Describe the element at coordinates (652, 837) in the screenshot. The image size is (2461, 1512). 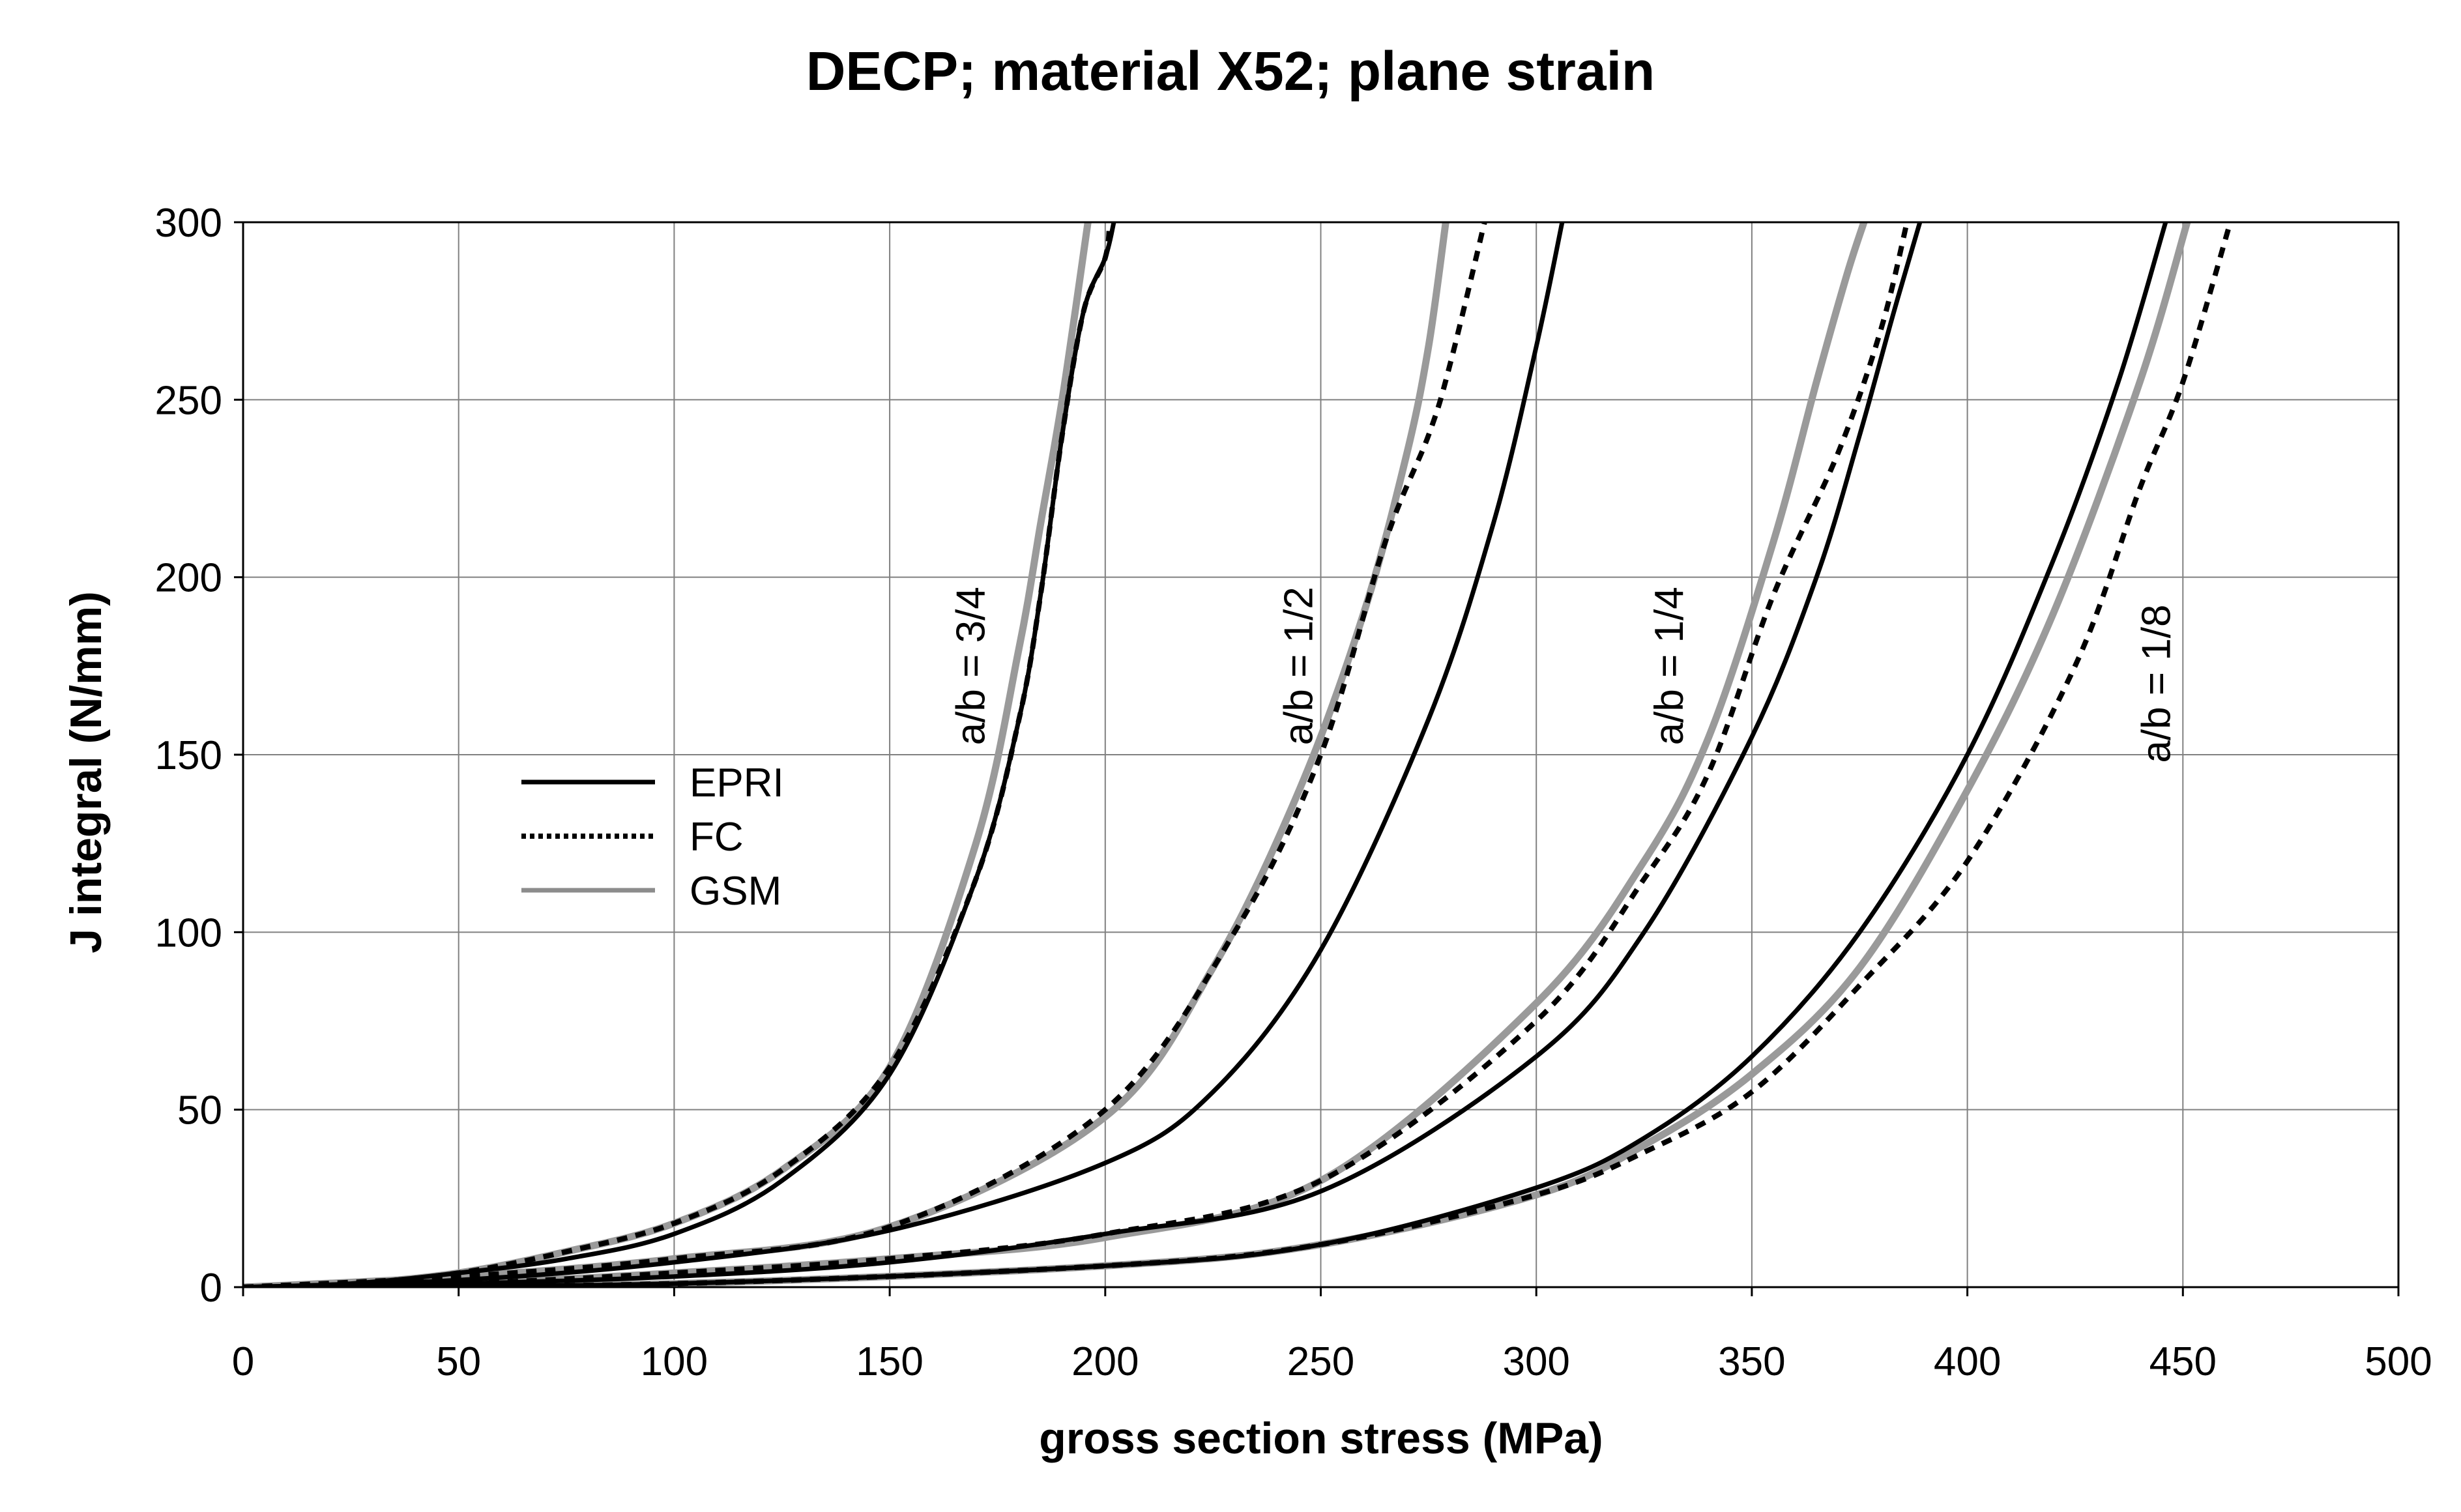
I see `legend: EPRI FC GSM` at that location.